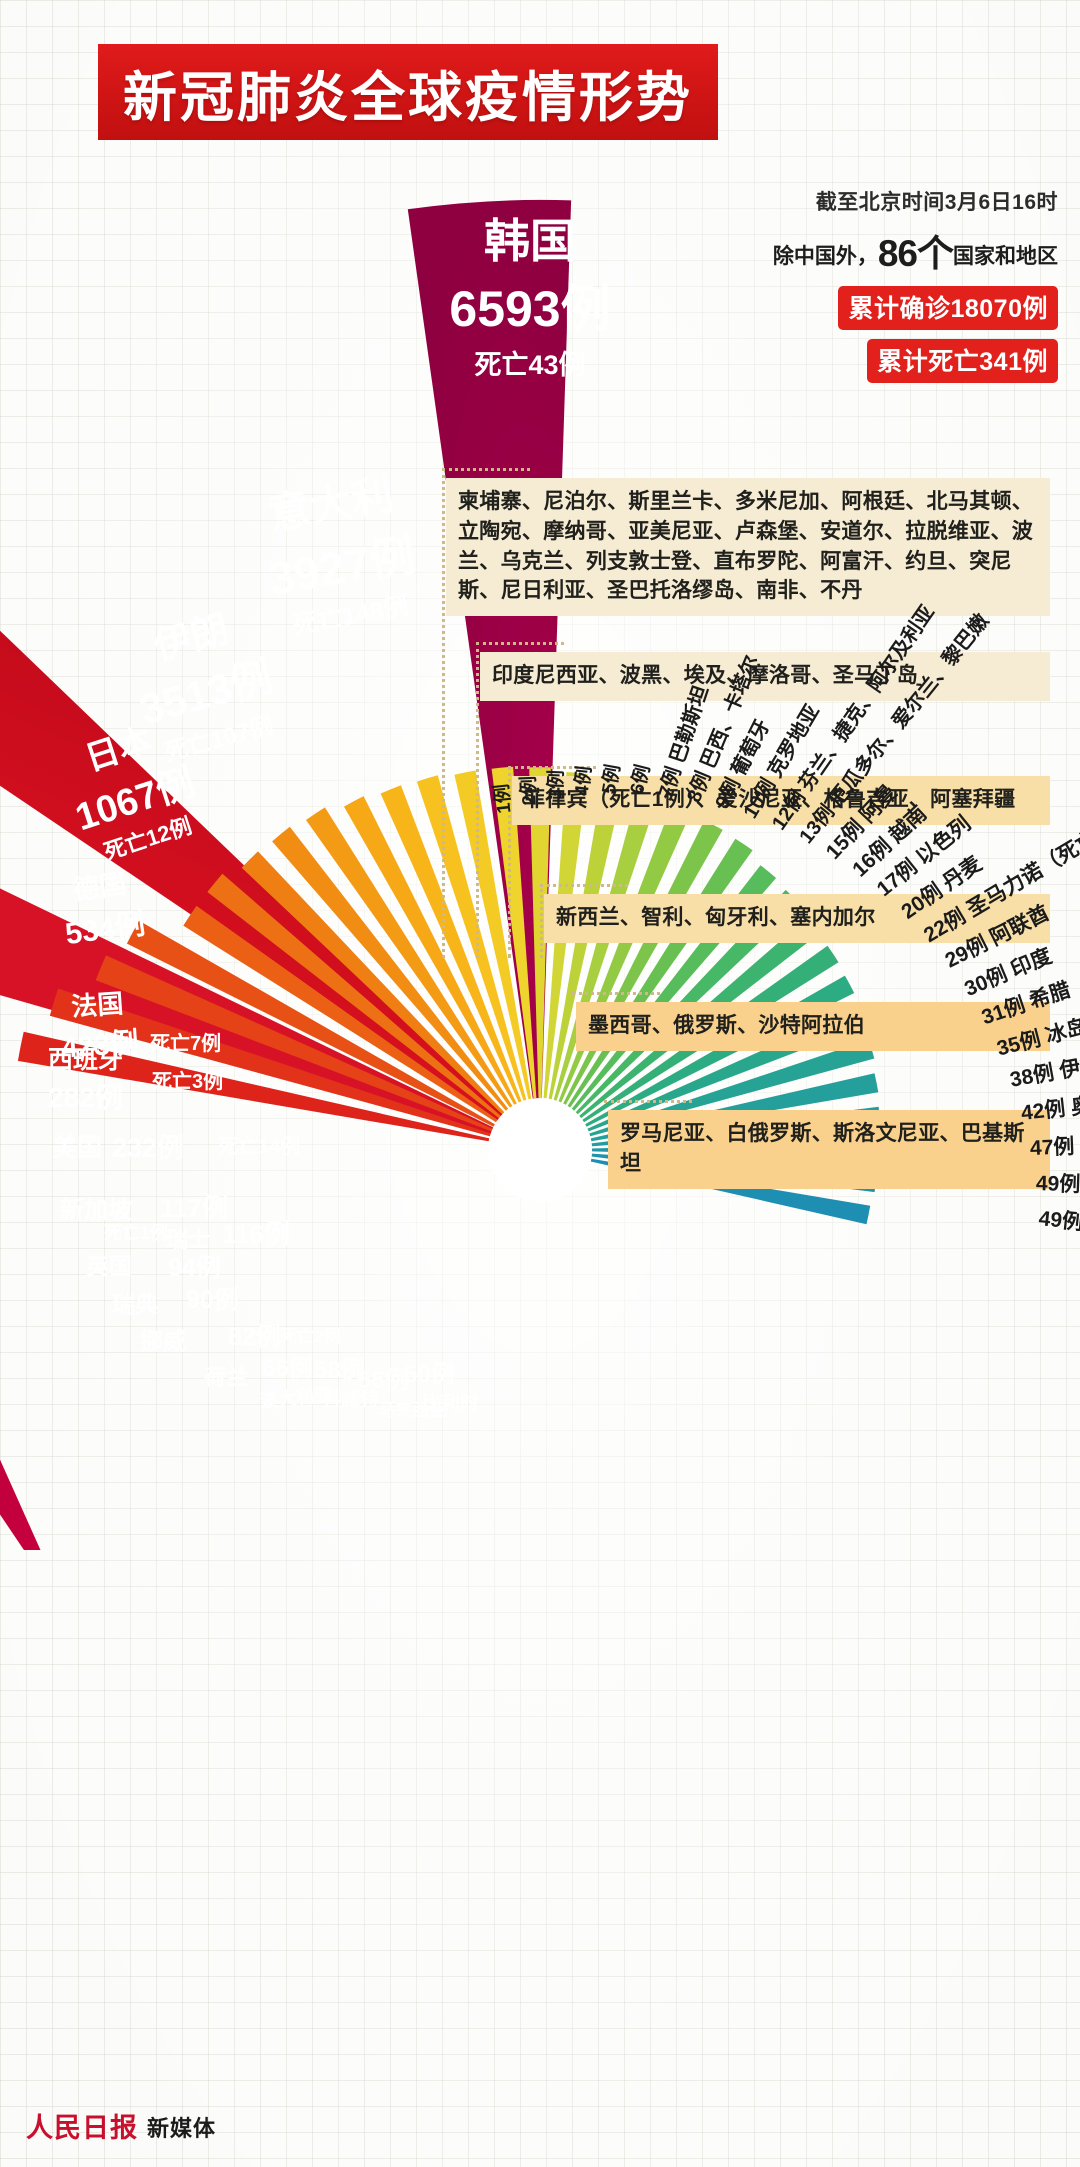 This screenshot has width=1080, height=2167. Describe the element at coordinates (813, 1026) in the screenshot. I see `callout-box-5例: 墨西哥、俄罗斯、沙特阿拉伯` at that location.